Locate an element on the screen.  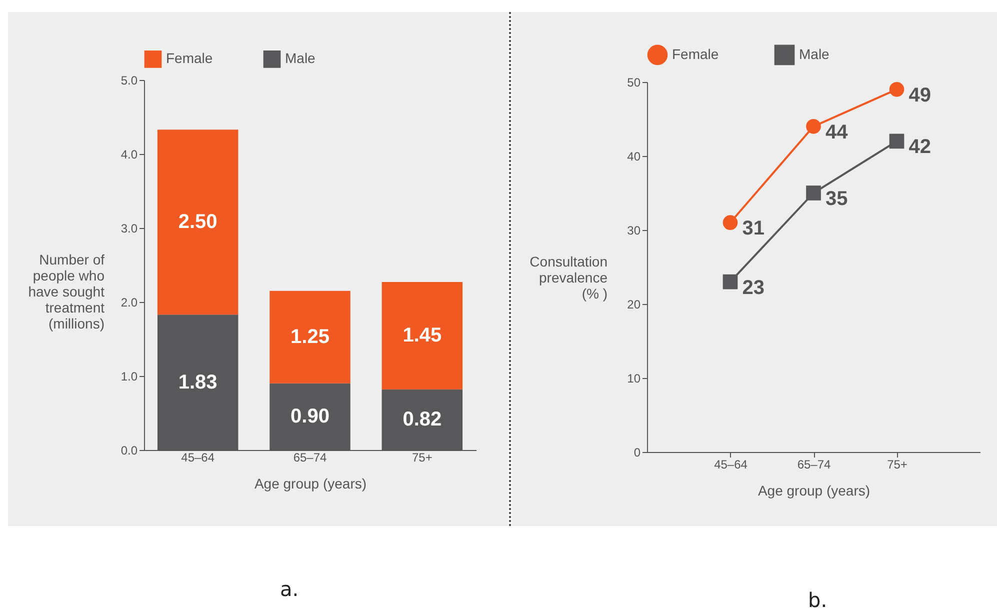
data-label: 49 is located at coordinates (919, 95).